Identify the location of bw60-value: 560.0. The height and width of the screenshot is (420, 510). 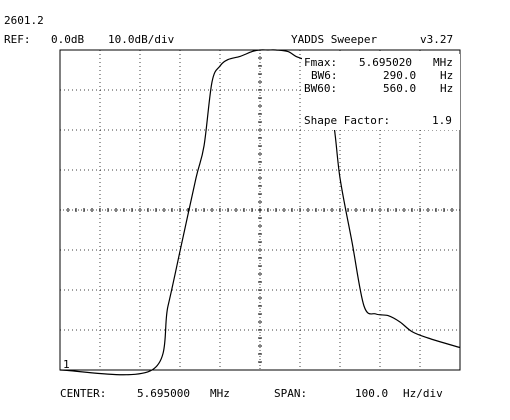
(400, 88).